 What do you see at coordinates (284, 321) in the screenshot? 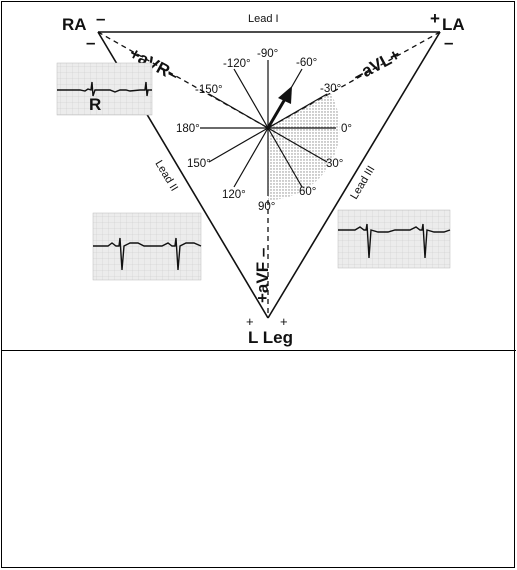
I see `leg-right-plus-sign: +` at bounding box center [284, 321].